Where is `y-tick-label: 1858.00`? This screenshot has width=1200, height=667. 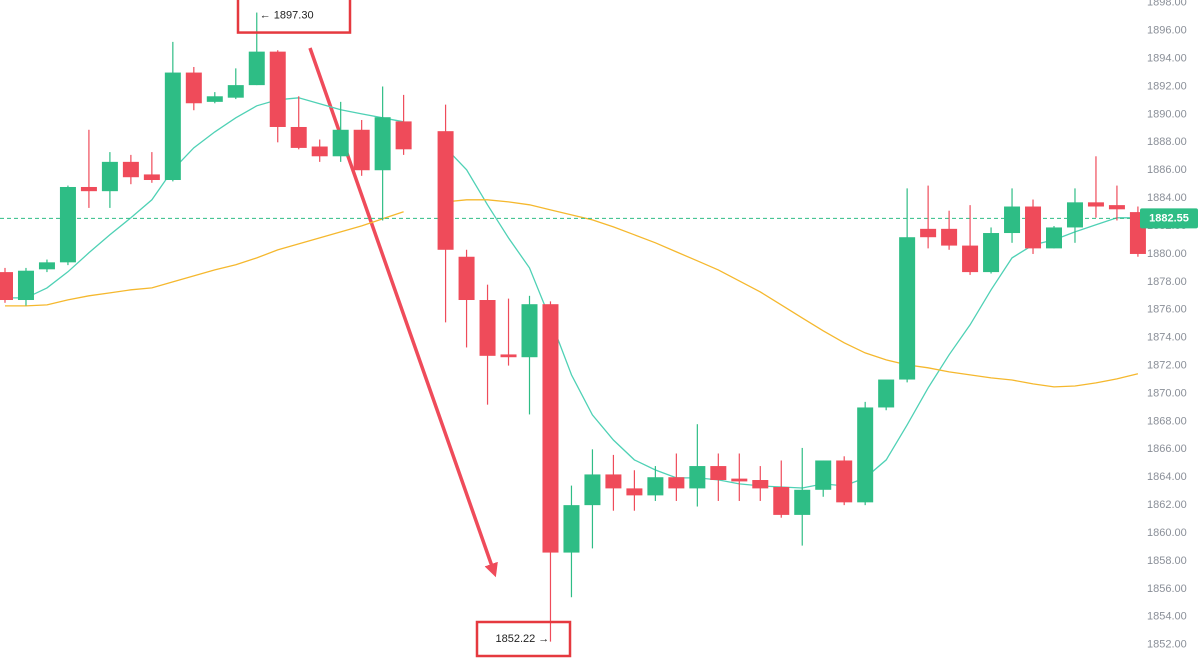
y-tick-label: 1858.00 is located at coordinates (1167, 561).